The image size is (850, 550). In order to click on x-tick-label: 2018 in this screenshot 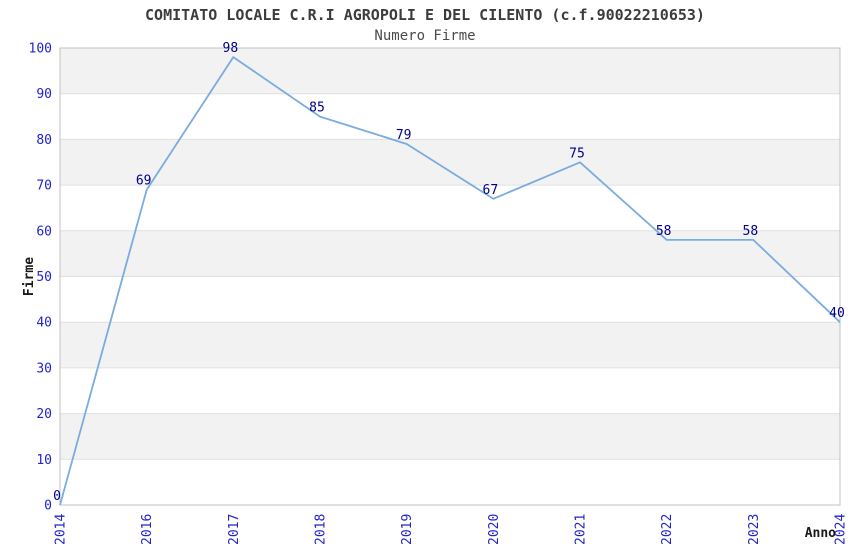, I will do `click(321, 529)`.